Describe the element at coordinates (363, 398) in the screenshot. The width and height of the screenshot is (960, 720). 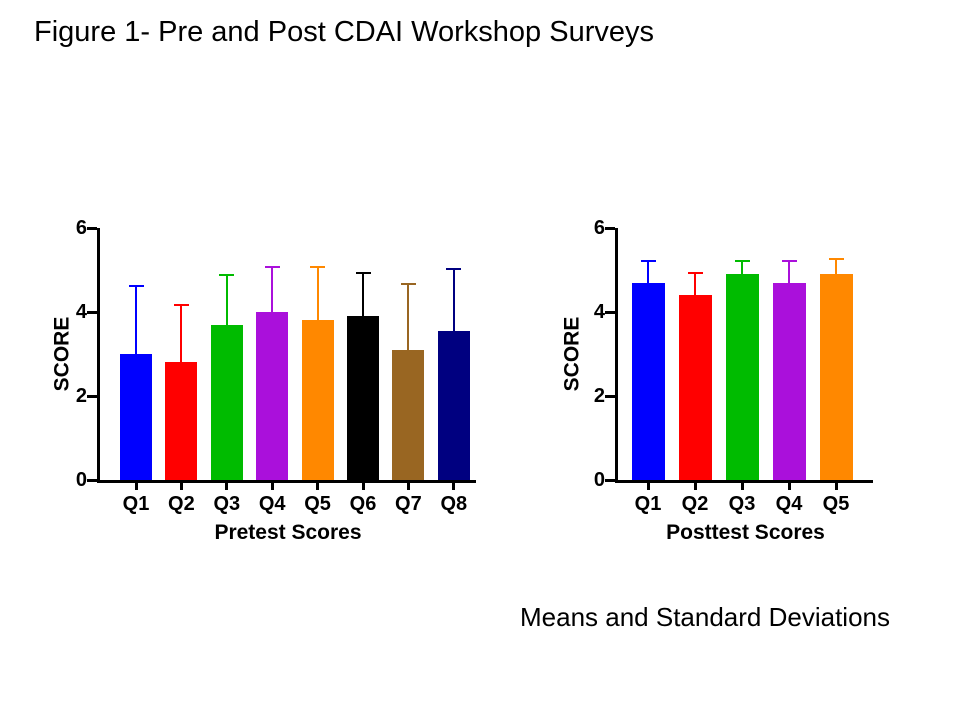
I see `bar-q6` at that location.